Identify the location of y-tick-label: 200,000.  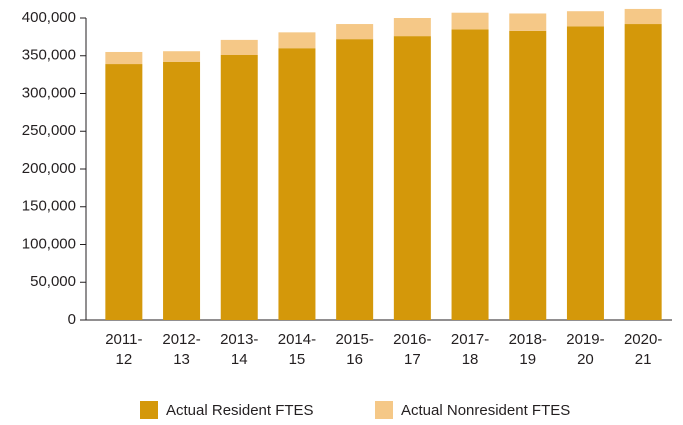
(49, 168).